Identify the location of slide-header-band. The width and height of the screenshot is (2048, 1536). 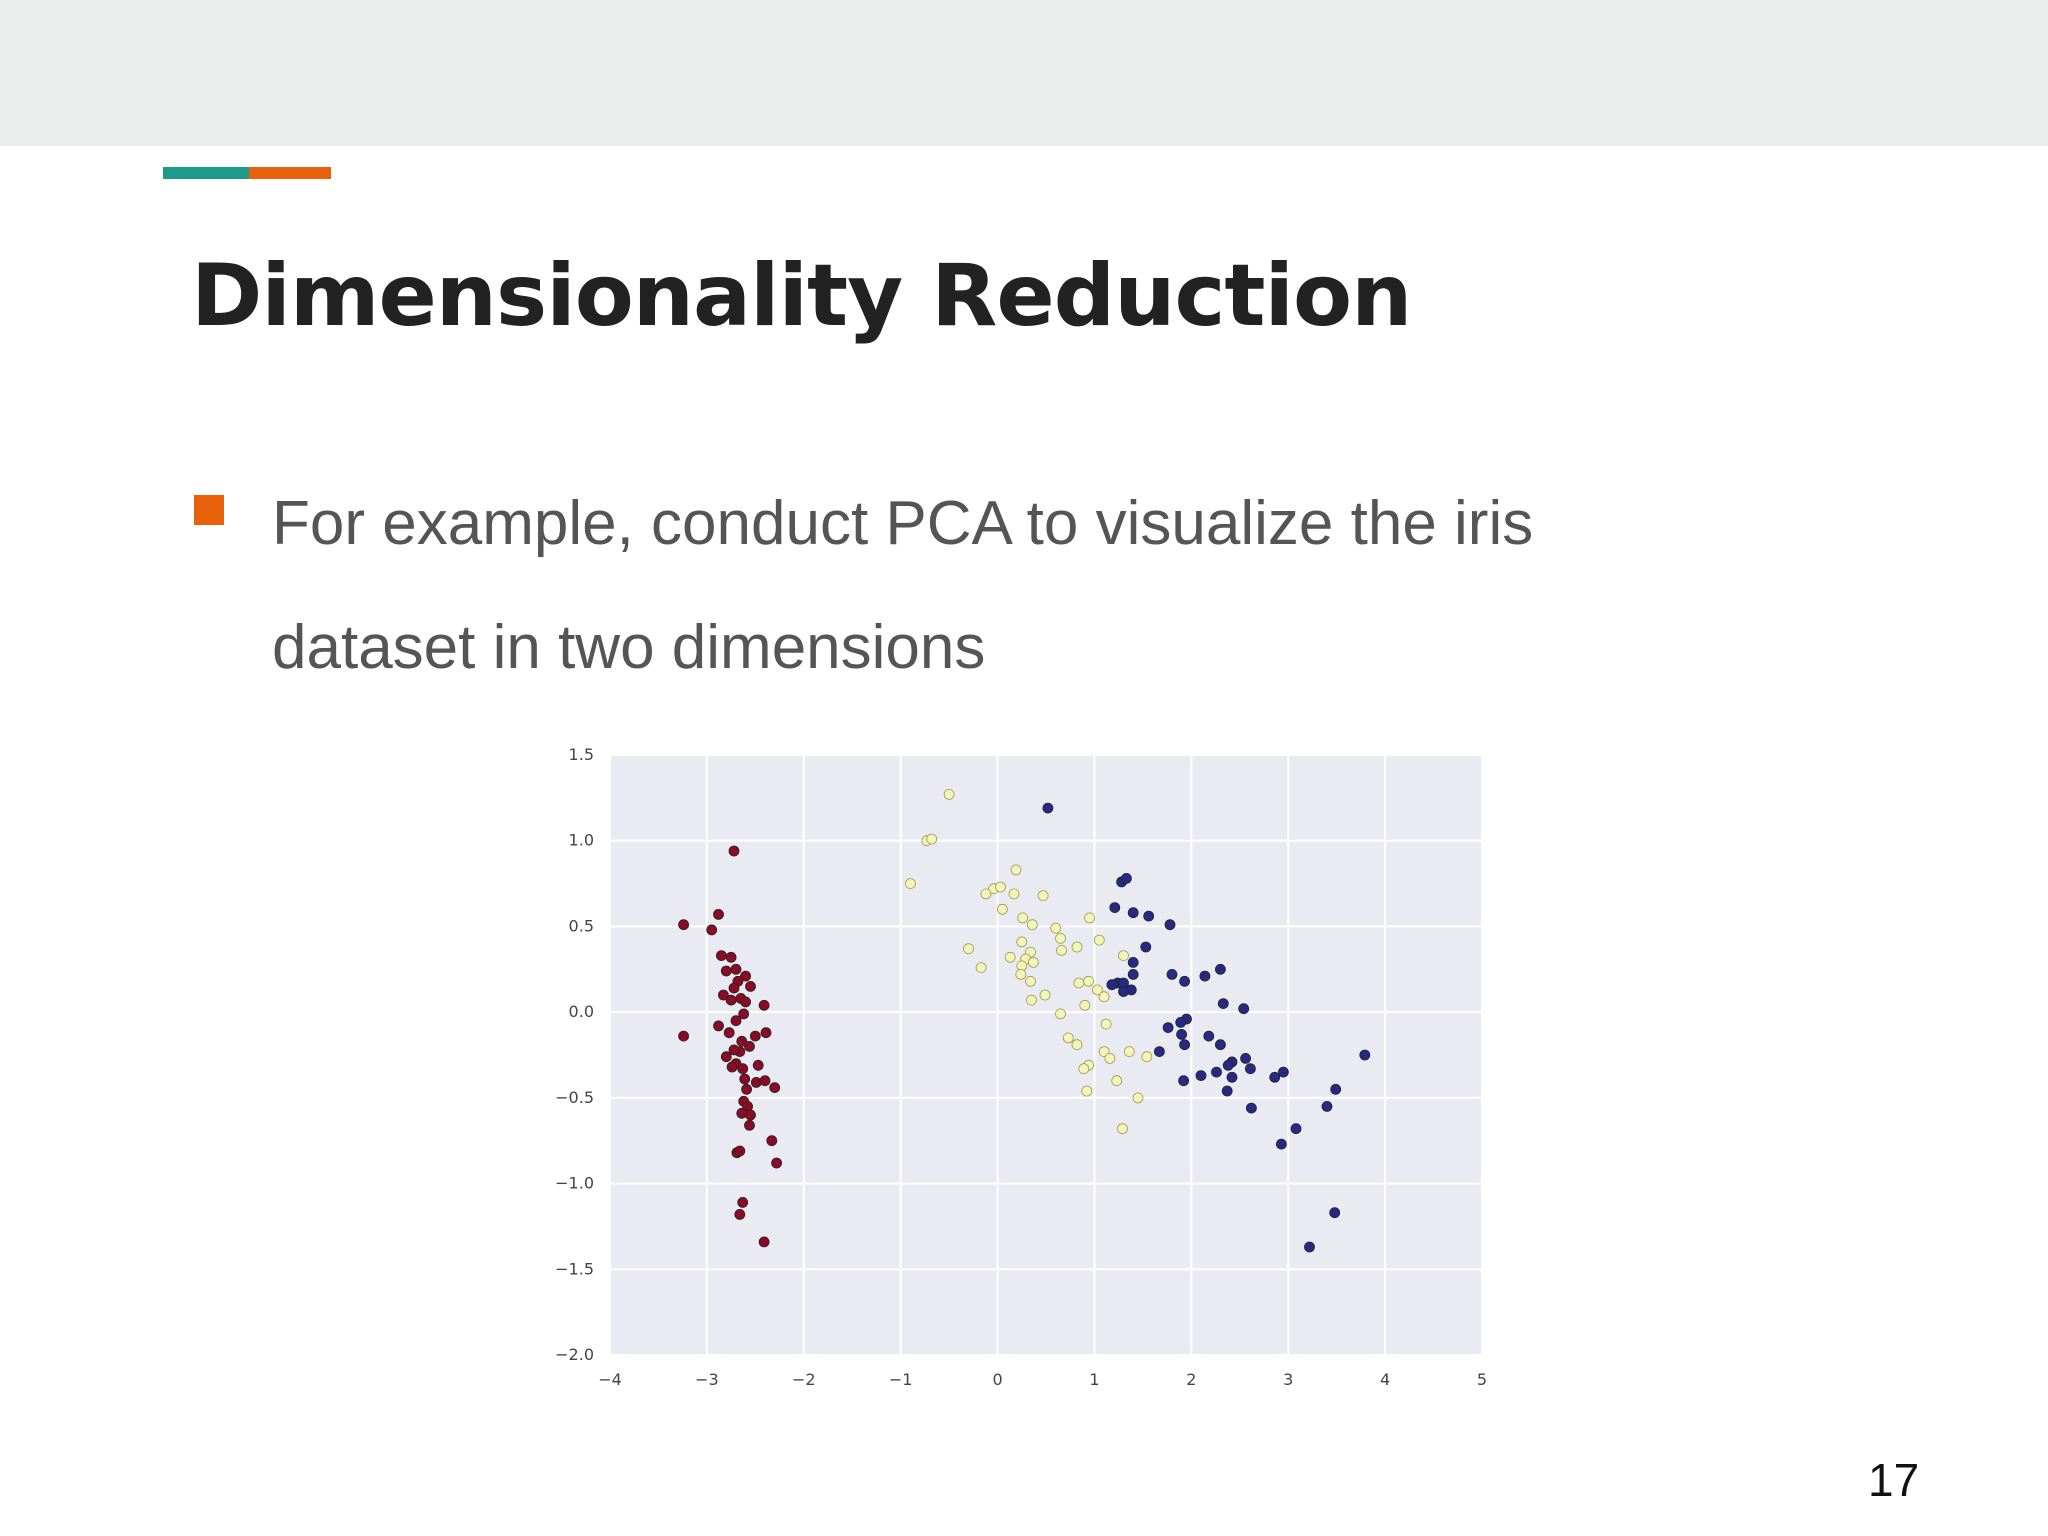
(1024, 73).